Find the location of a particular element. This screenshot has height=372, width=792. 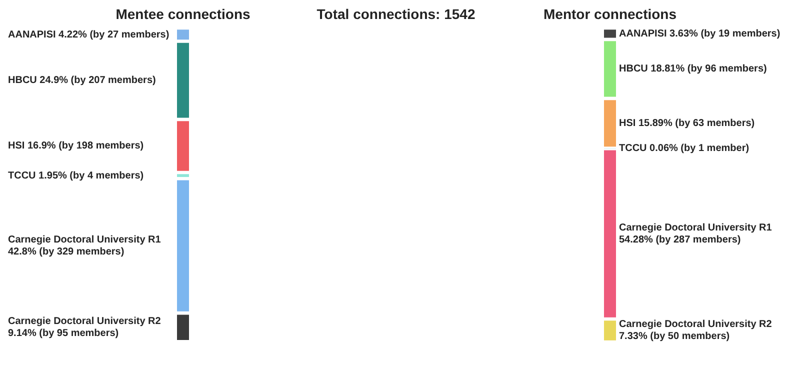

data-label: 9.14% (by 95 members) is located at coordinates (63, 334).